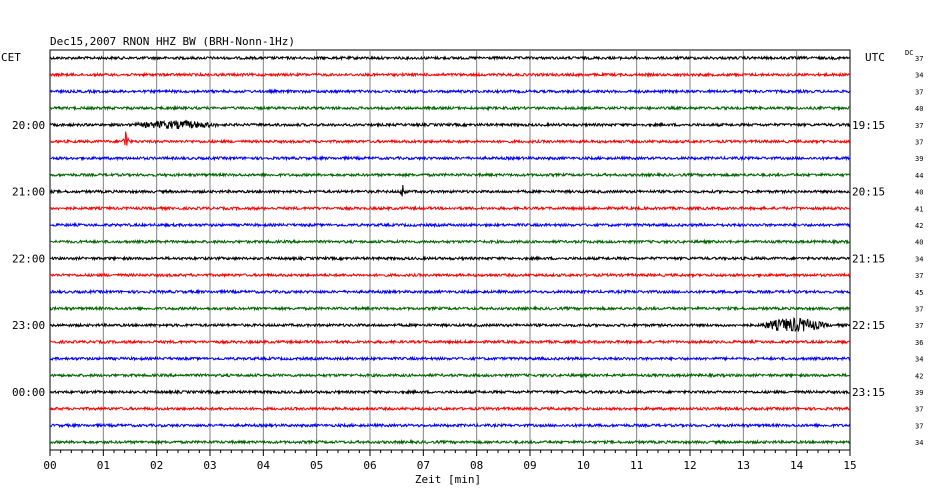 The image size is (930, 494). Describe the element at coordinates (28, 325) in the screenshot. I see `left-hour-label: 23:00` at that location.